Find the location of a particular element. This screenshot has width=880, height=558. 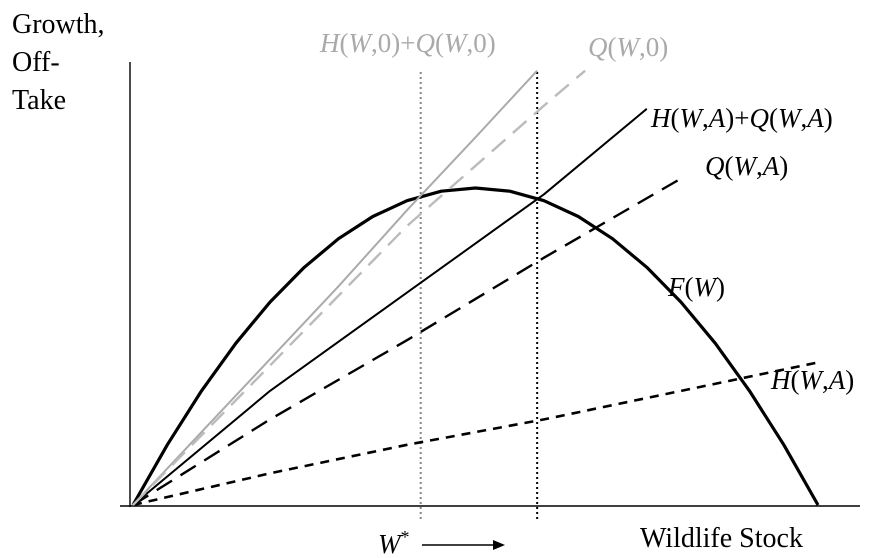

series-q-w-0-label: Q(W,0) is located at coordinates (628, 47).